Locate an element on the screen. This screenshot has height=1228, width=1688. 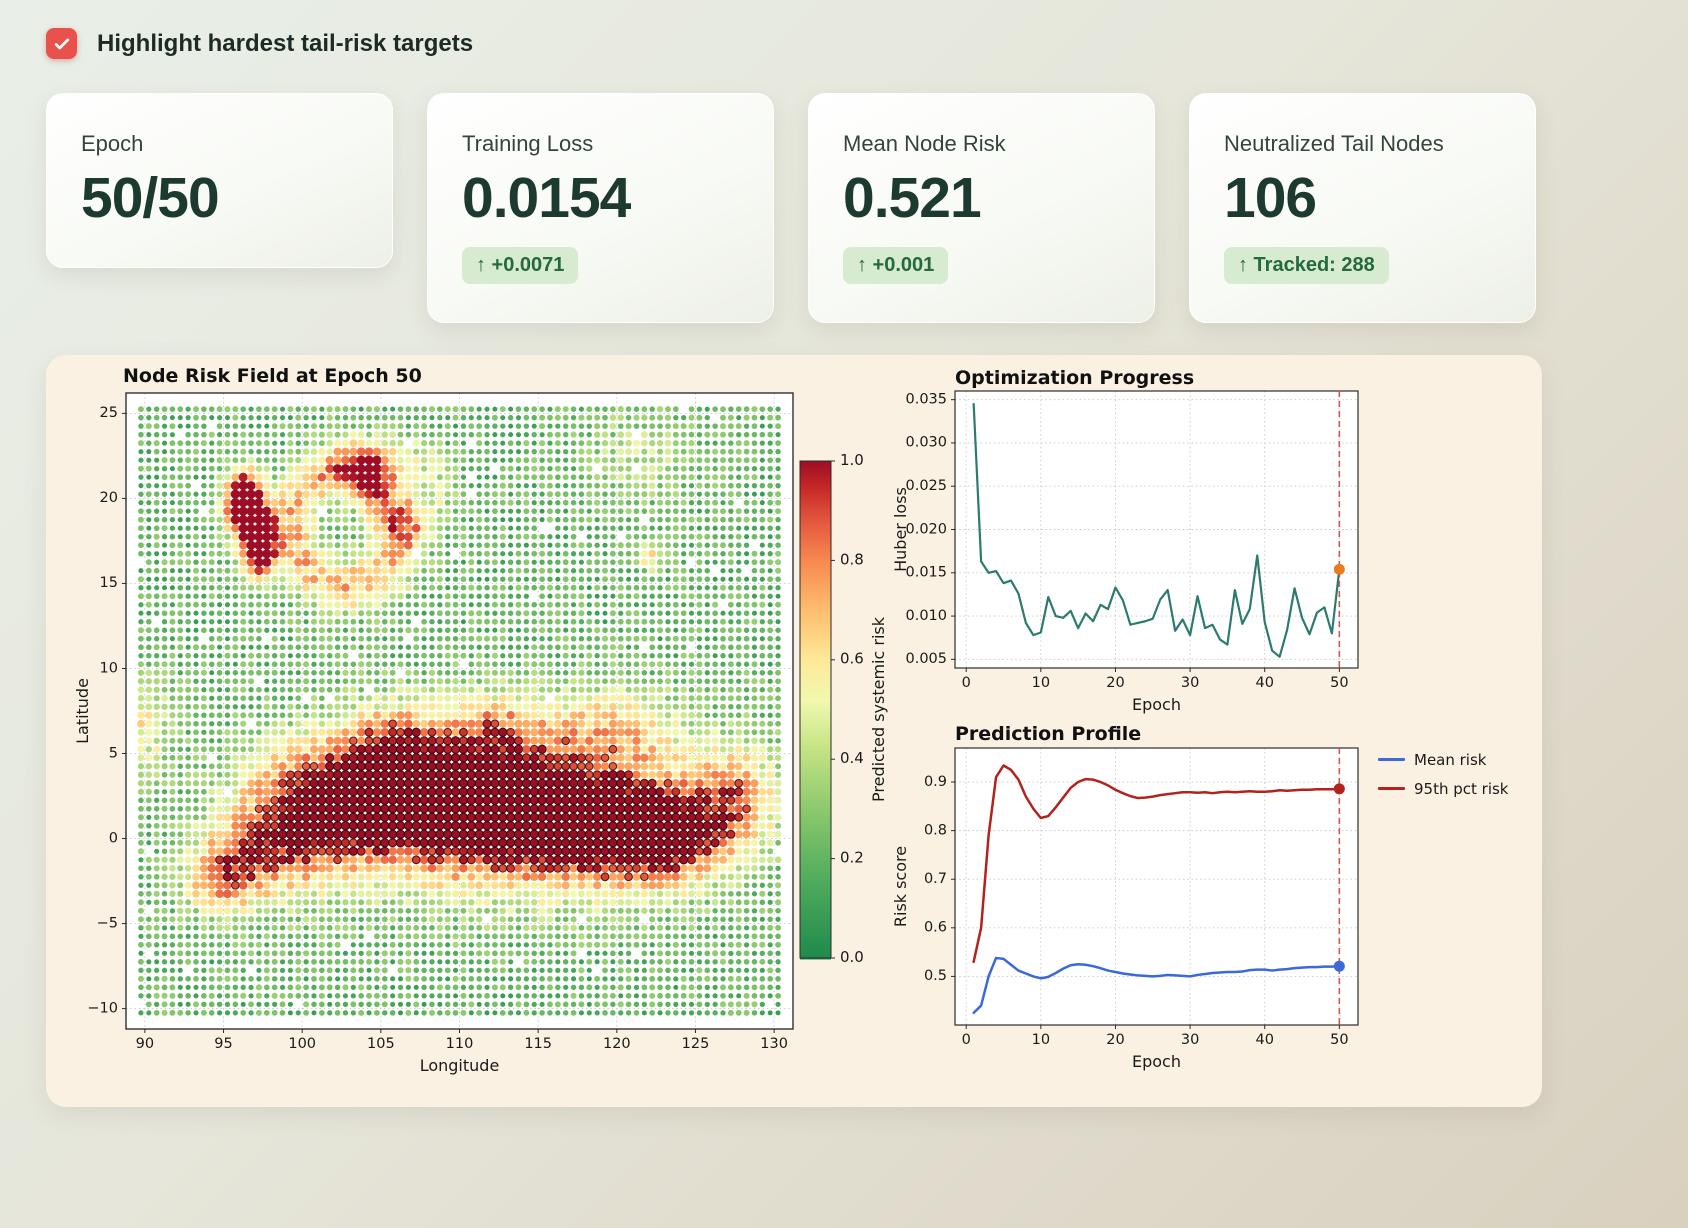
highlight-checkbox is located at coordinates (61, 43).